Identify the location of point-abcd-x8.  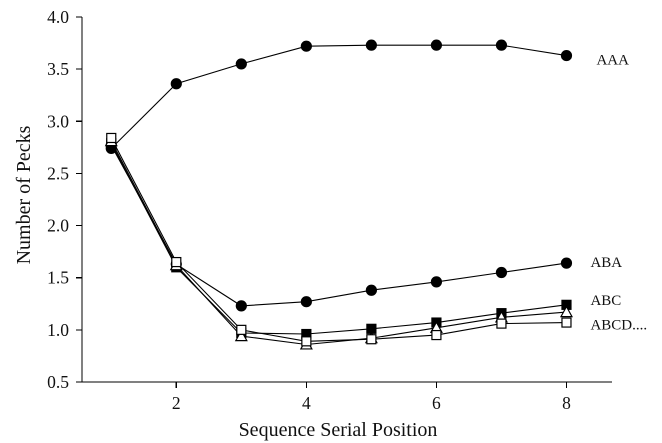
(566, 322).